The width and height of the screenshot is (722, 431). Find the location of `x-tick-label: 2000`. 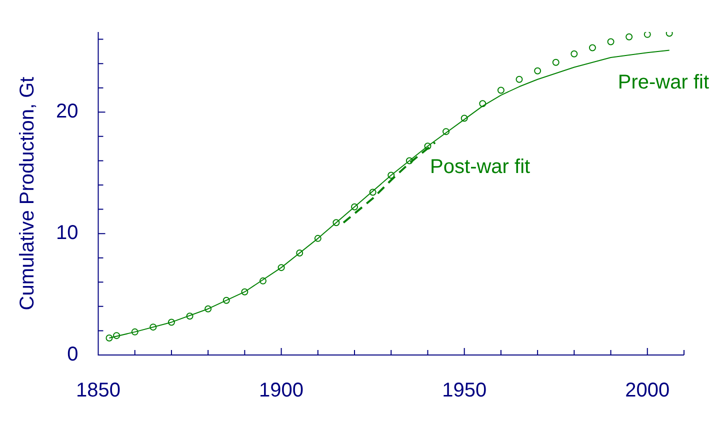

x-tick-label: 2000 is located at coordinates (647, 391).